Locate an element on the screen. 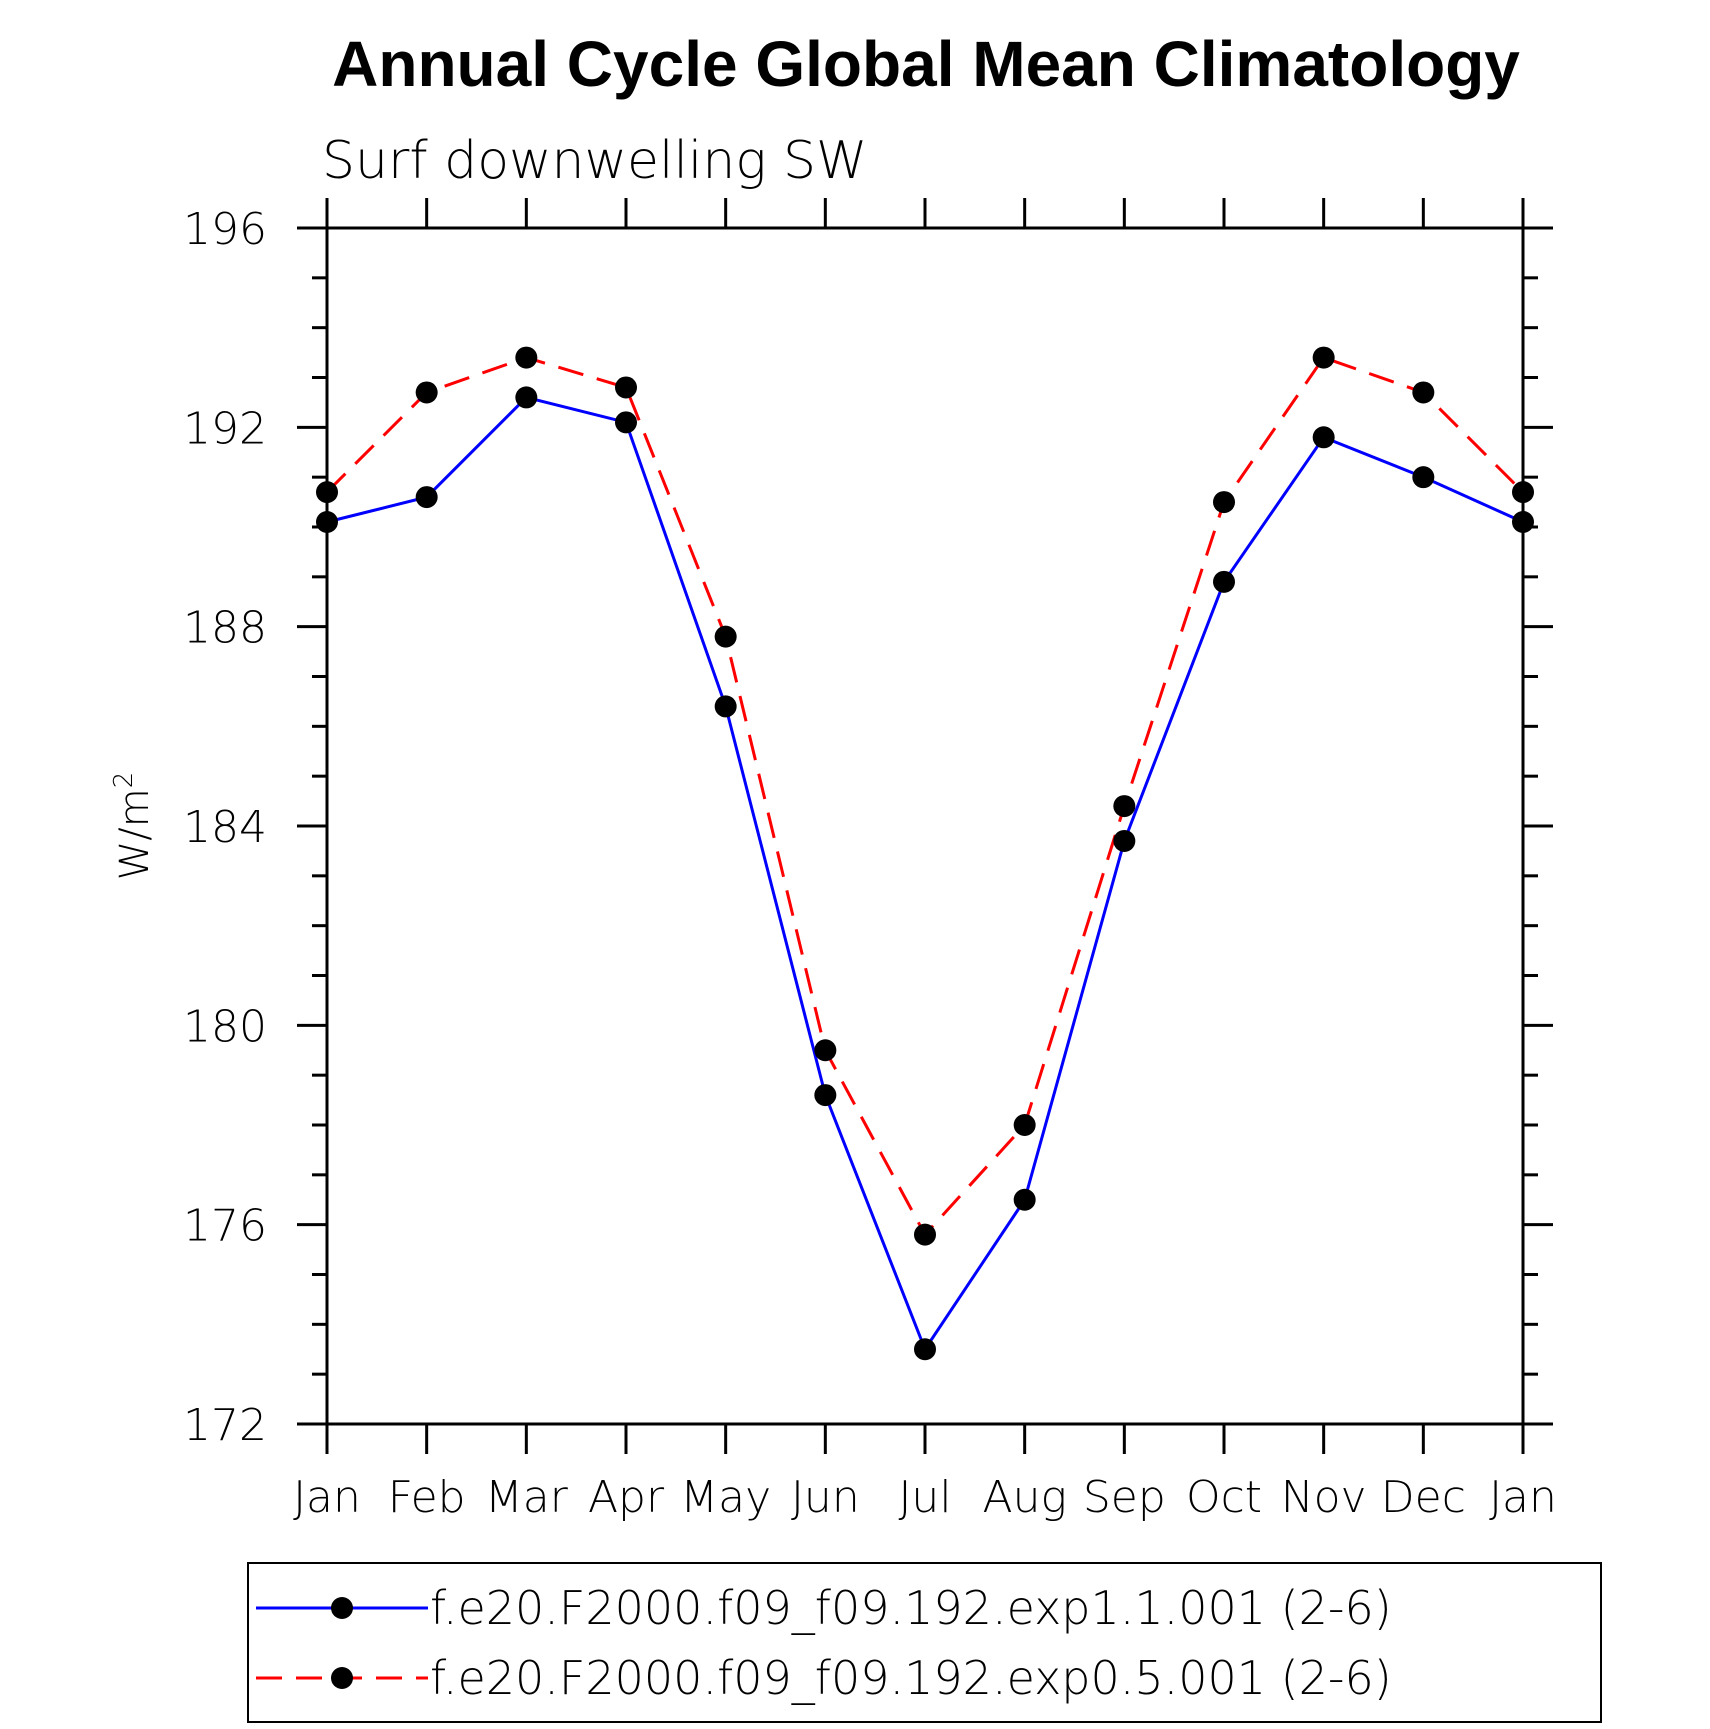 Image resolution: width=1710 pixels, height=1729 pixels. y-tick-label: 172 is located at coordinates (225, 1425).